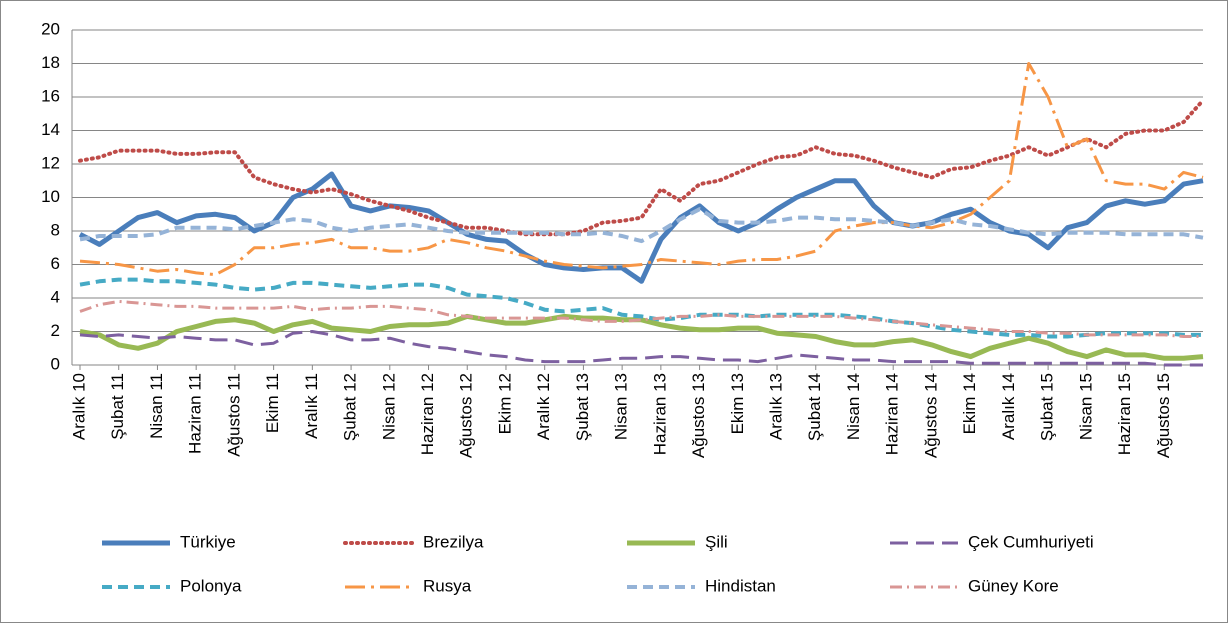 Image resolution: width=1228 pixels, height=623 pixels. What do you see at coordinates (892, 414) in the screenshot?
I see `x-tick-label: Haziran 14` at bounding box center [892, 414].